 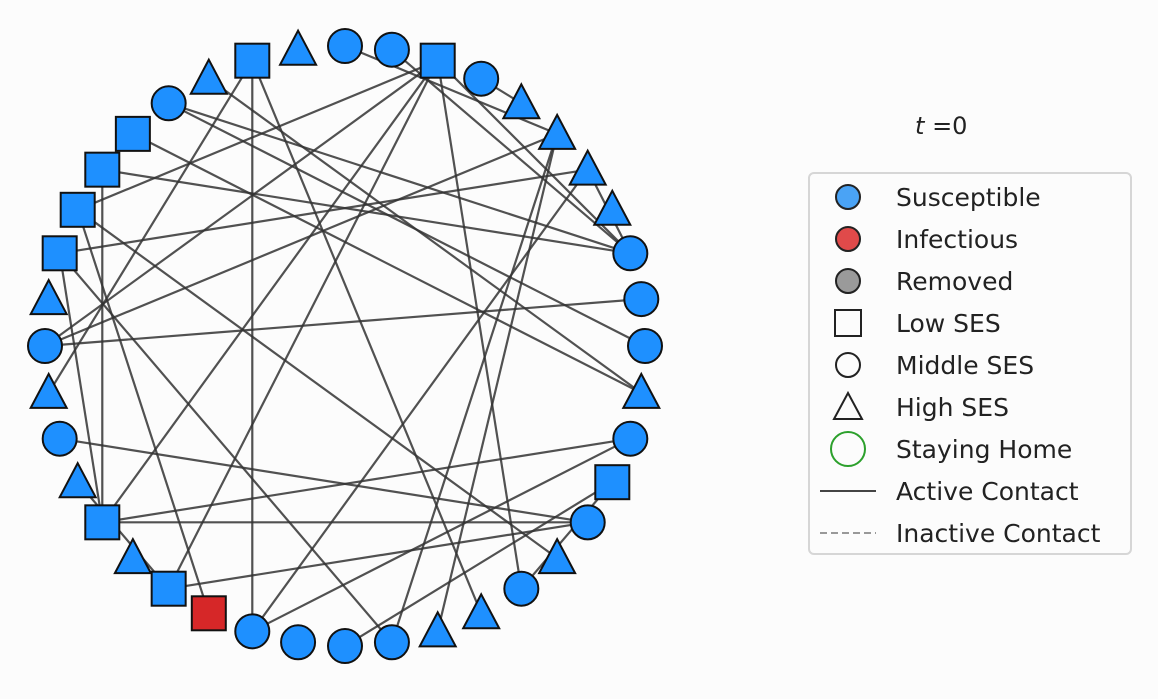 I want to click on time-label: t =0, so click(x=941, y=126).